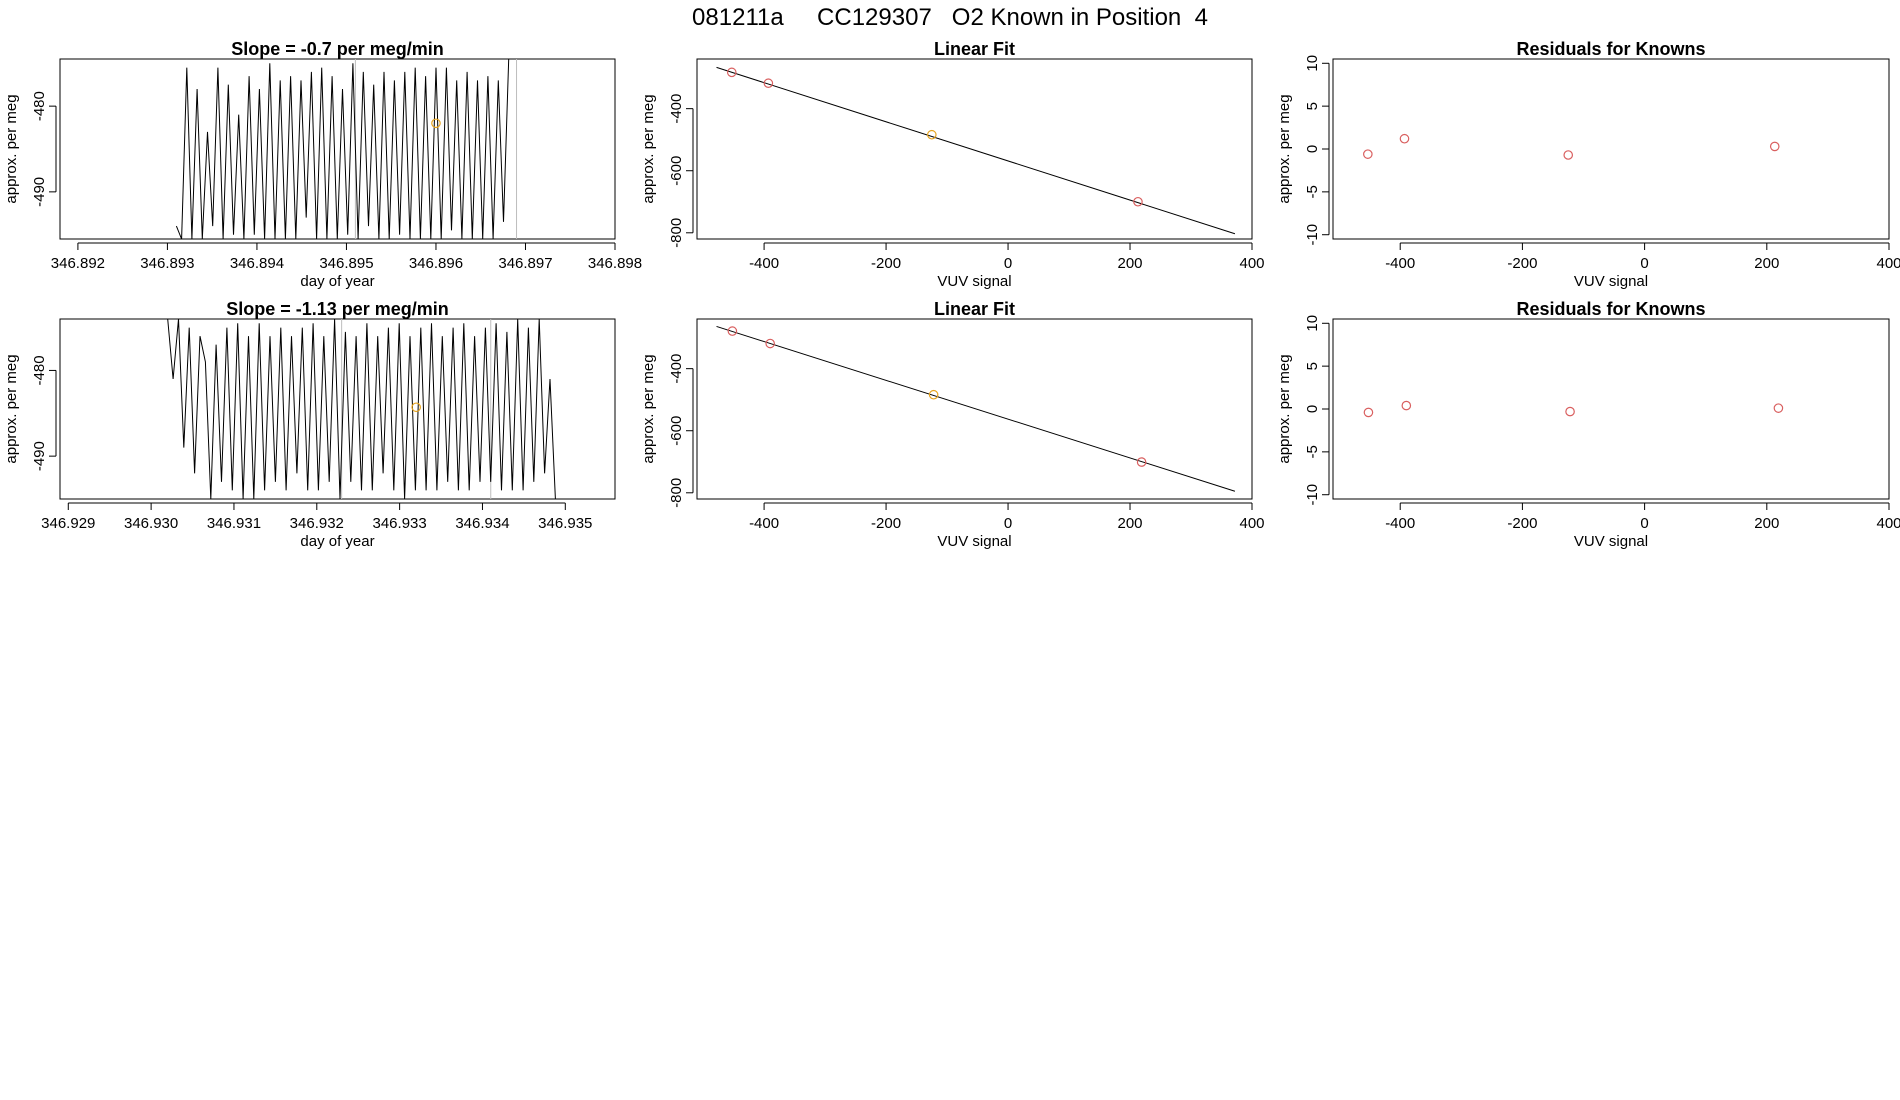 The image size is (1900, 1100). What do you see at coordinates (346, 263) in the screenshot?
I see `x-tick-label: 346.895` at bounding box center [346, 263].